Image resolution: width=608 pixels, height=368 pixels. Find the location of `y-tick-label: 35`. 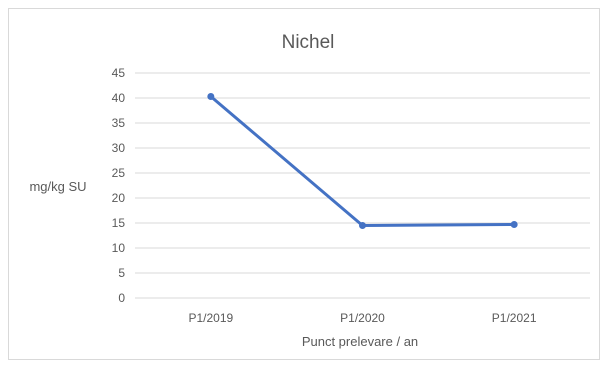

y-tick-label: 35 is located at coordinates (119, 123).